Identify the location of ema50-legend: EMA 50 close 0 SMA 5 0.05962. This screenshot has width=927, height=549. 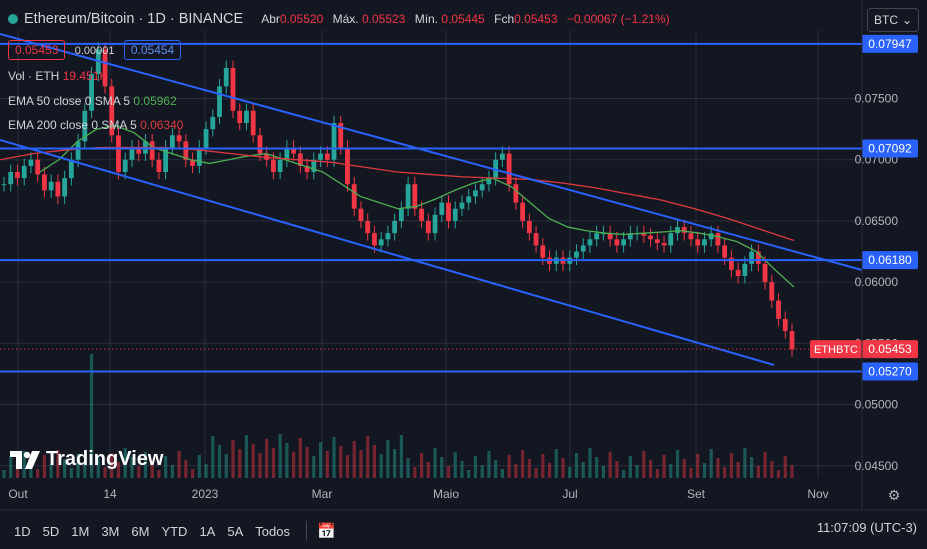
(92, 101).